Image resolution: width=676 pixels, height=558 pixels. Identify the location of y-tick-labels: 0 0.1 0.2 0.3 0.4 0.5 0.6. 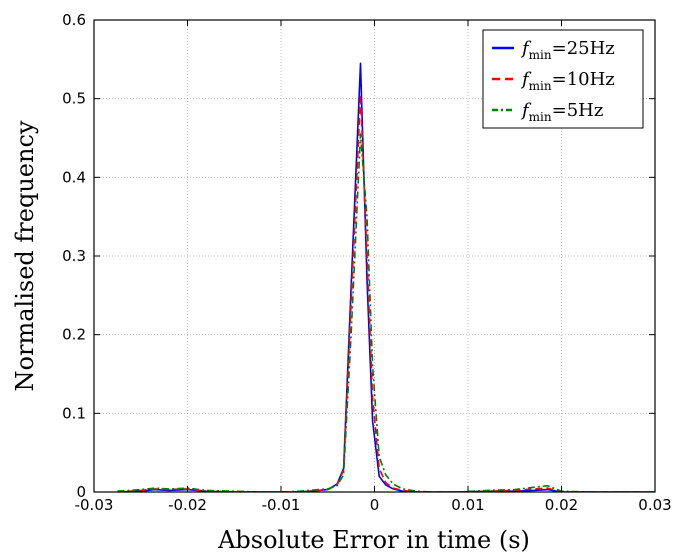
(74, 256).